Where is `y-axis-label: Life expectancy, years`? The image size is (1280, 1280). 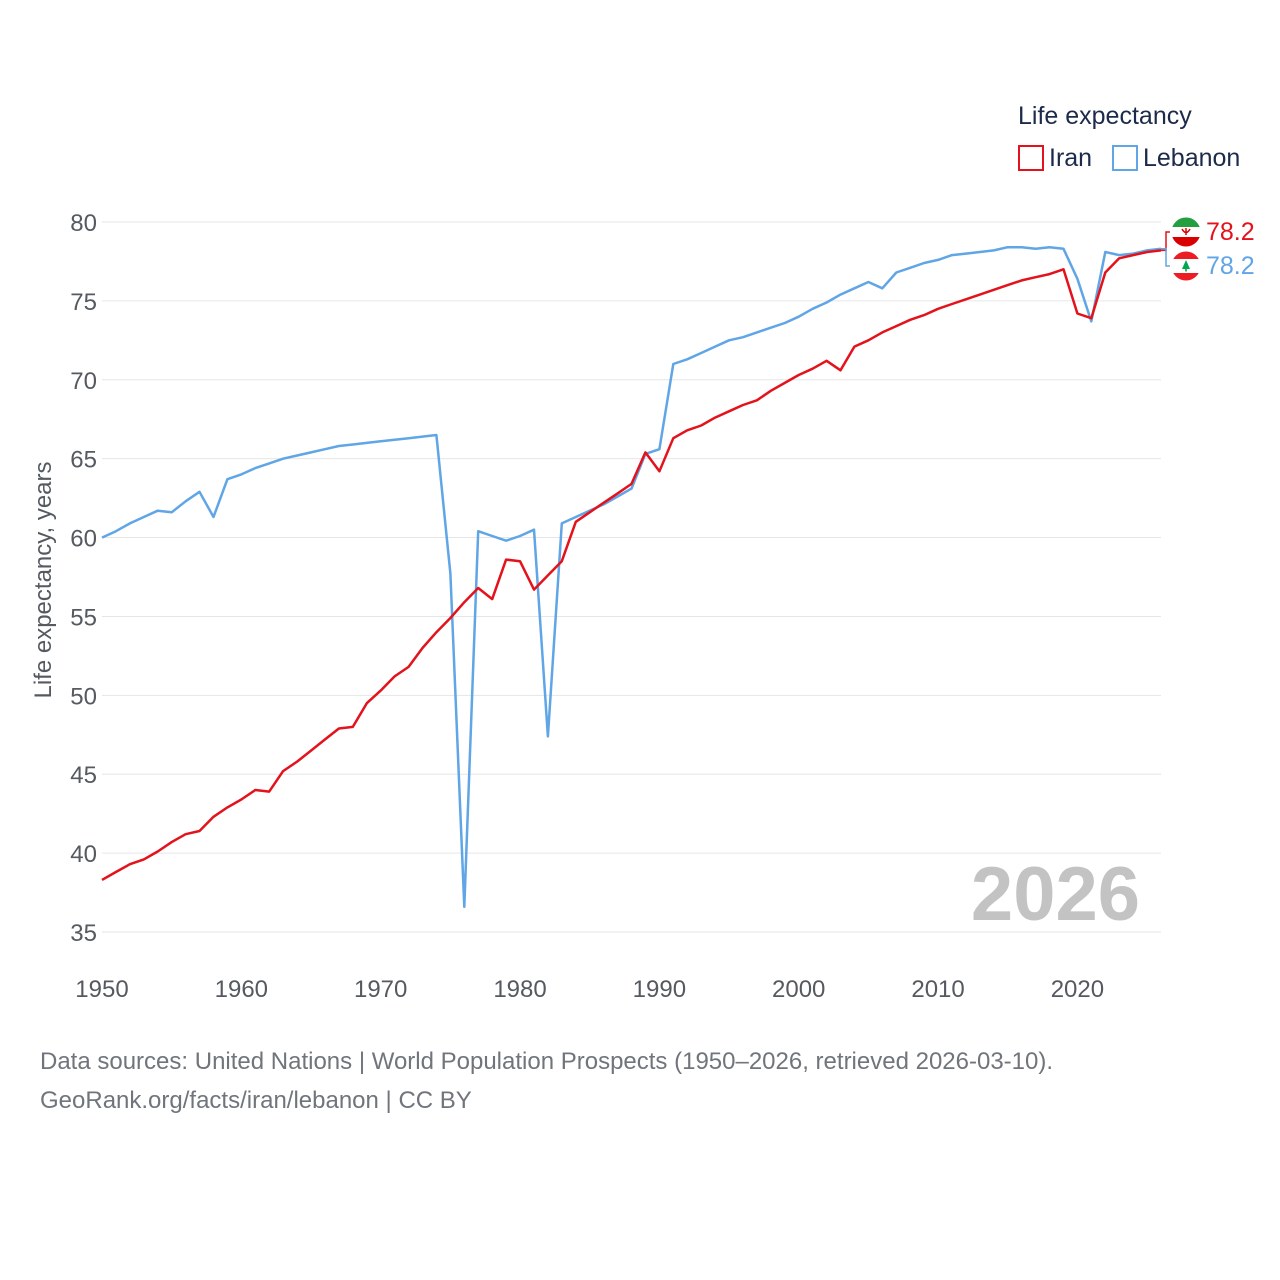
y-axis-label: Life expectancy, years is located at coordinates (43, 579).